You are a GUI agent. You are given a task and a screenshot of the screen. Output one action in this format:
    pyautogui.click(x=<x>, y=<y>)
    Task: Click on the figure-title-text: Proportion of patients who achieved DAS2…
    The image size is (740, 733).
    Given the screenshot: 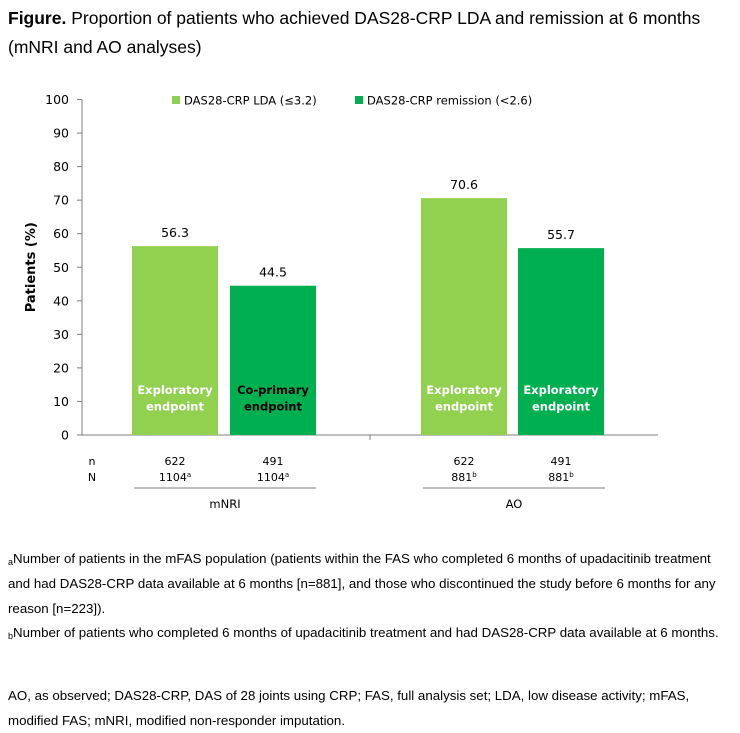 What is the action you would take?
    pyautogui.click(x=354, y=32)
    